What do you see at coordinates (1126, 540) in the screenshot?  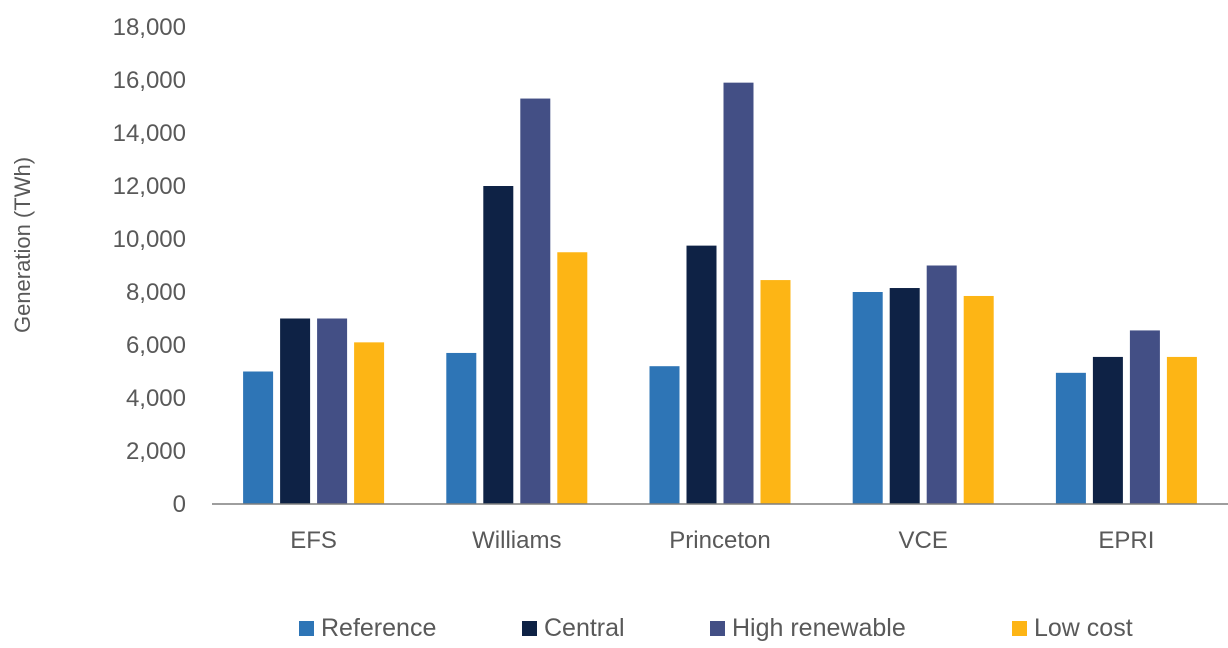 I see `x-tick-label: EPRI` at bounding box center [1126, 540].